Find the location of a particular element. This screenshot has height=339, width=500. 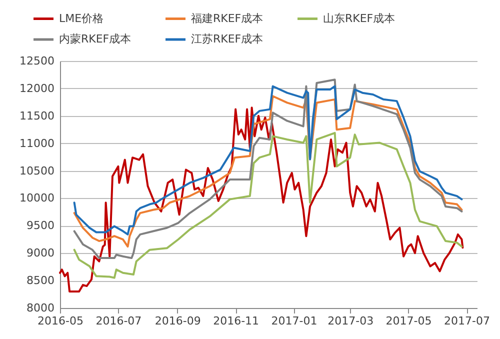

x-tick-label: 2017-01 is located at coordinates (294, 321).